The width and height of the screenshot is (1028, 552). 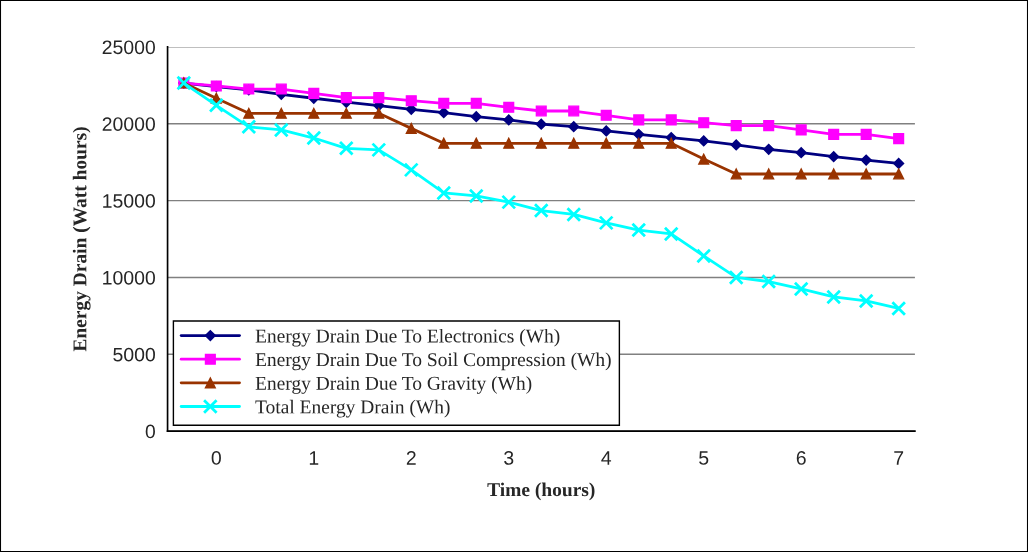 What do you see at coordinates (128, 47) in the screenshot?
I see `y-tick-label: 25000` at bounding box center [128, 47].